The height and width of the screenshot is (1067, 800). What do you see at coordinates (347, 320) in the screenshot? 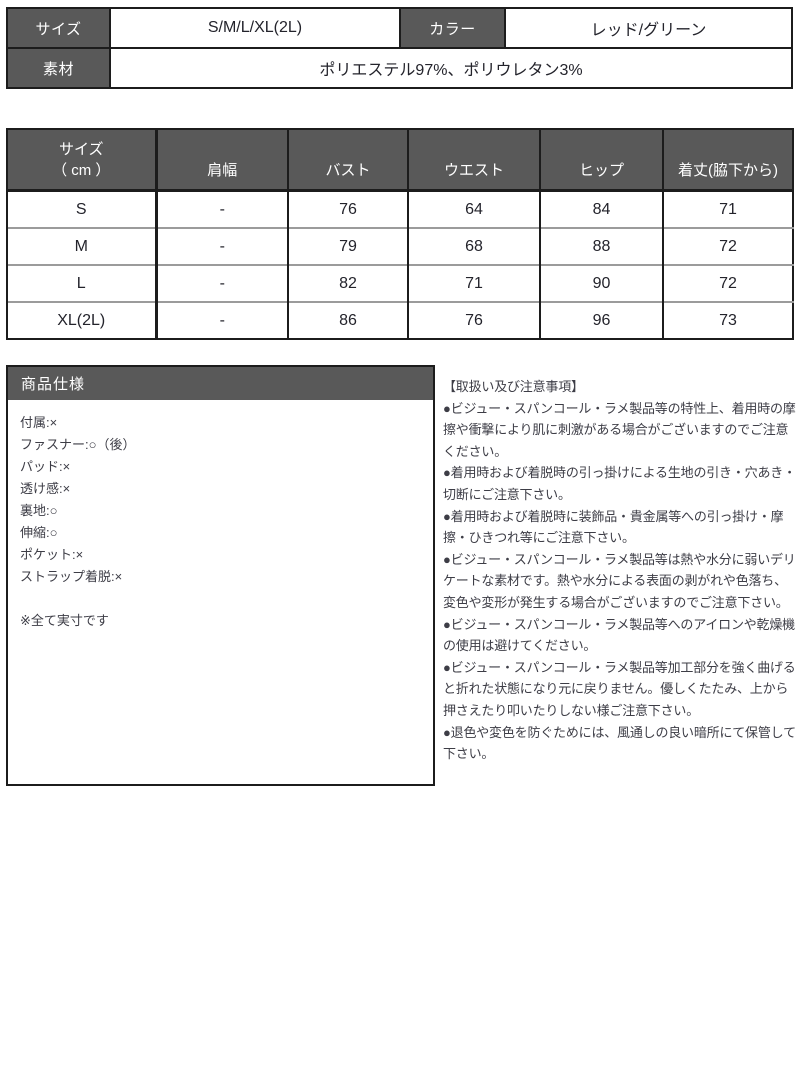
I see `bust-cell: 86` at bounding box center [347, 320].